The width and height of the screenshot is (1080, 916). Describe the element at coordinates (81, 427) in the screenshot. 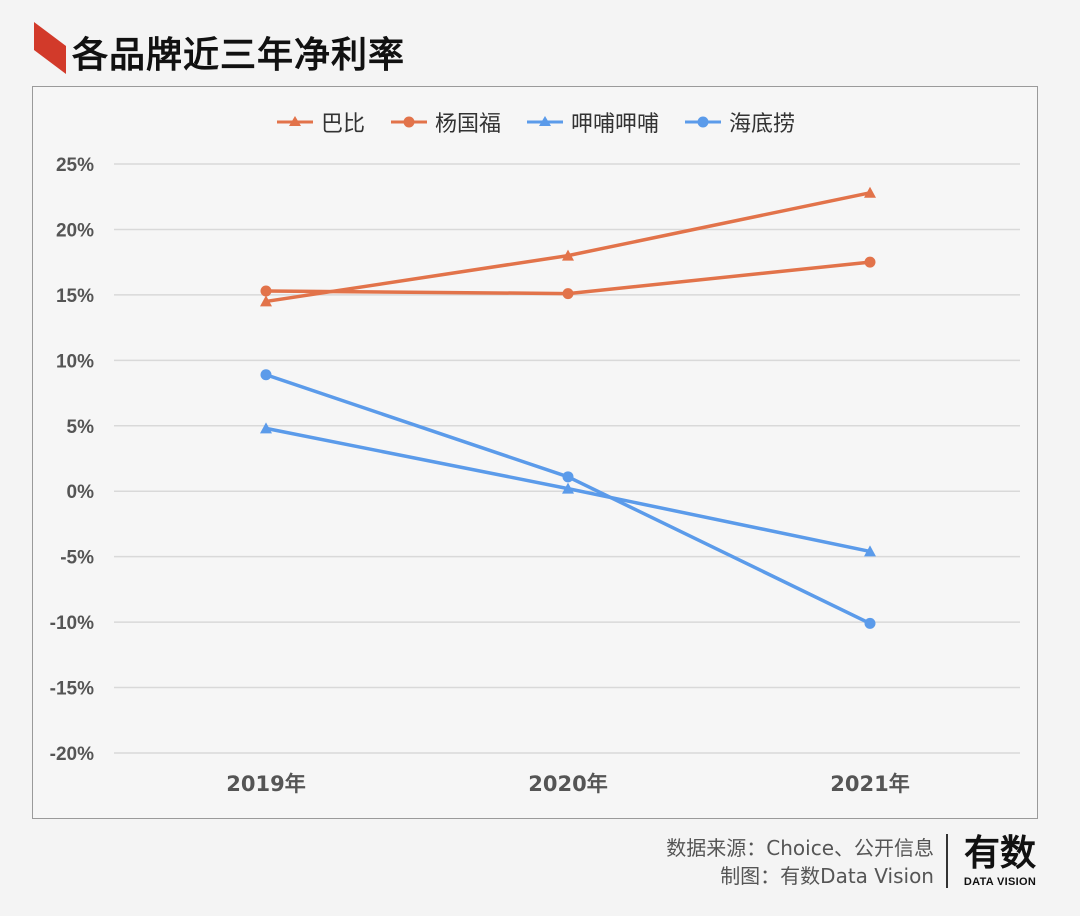

I see `y-tick-label: 5%` at that location.